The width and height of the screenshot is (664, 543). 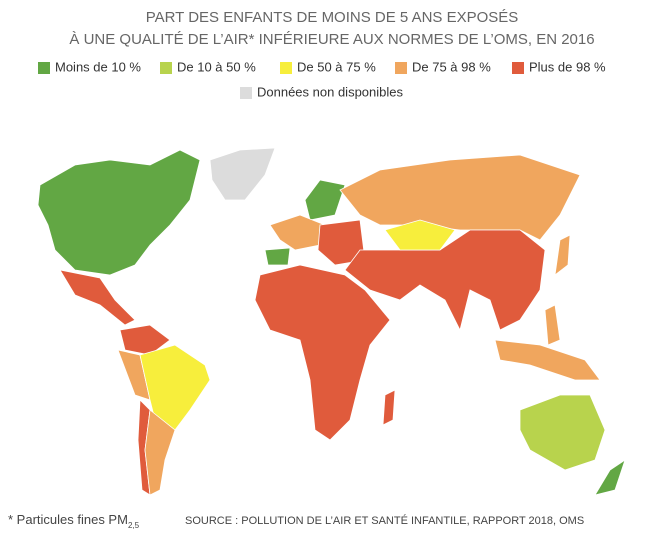 What do you see at coordinates (567, 66) in the screenshot?
I see `legend-label: Plus de 98 %` at bounding box center [567, 66].